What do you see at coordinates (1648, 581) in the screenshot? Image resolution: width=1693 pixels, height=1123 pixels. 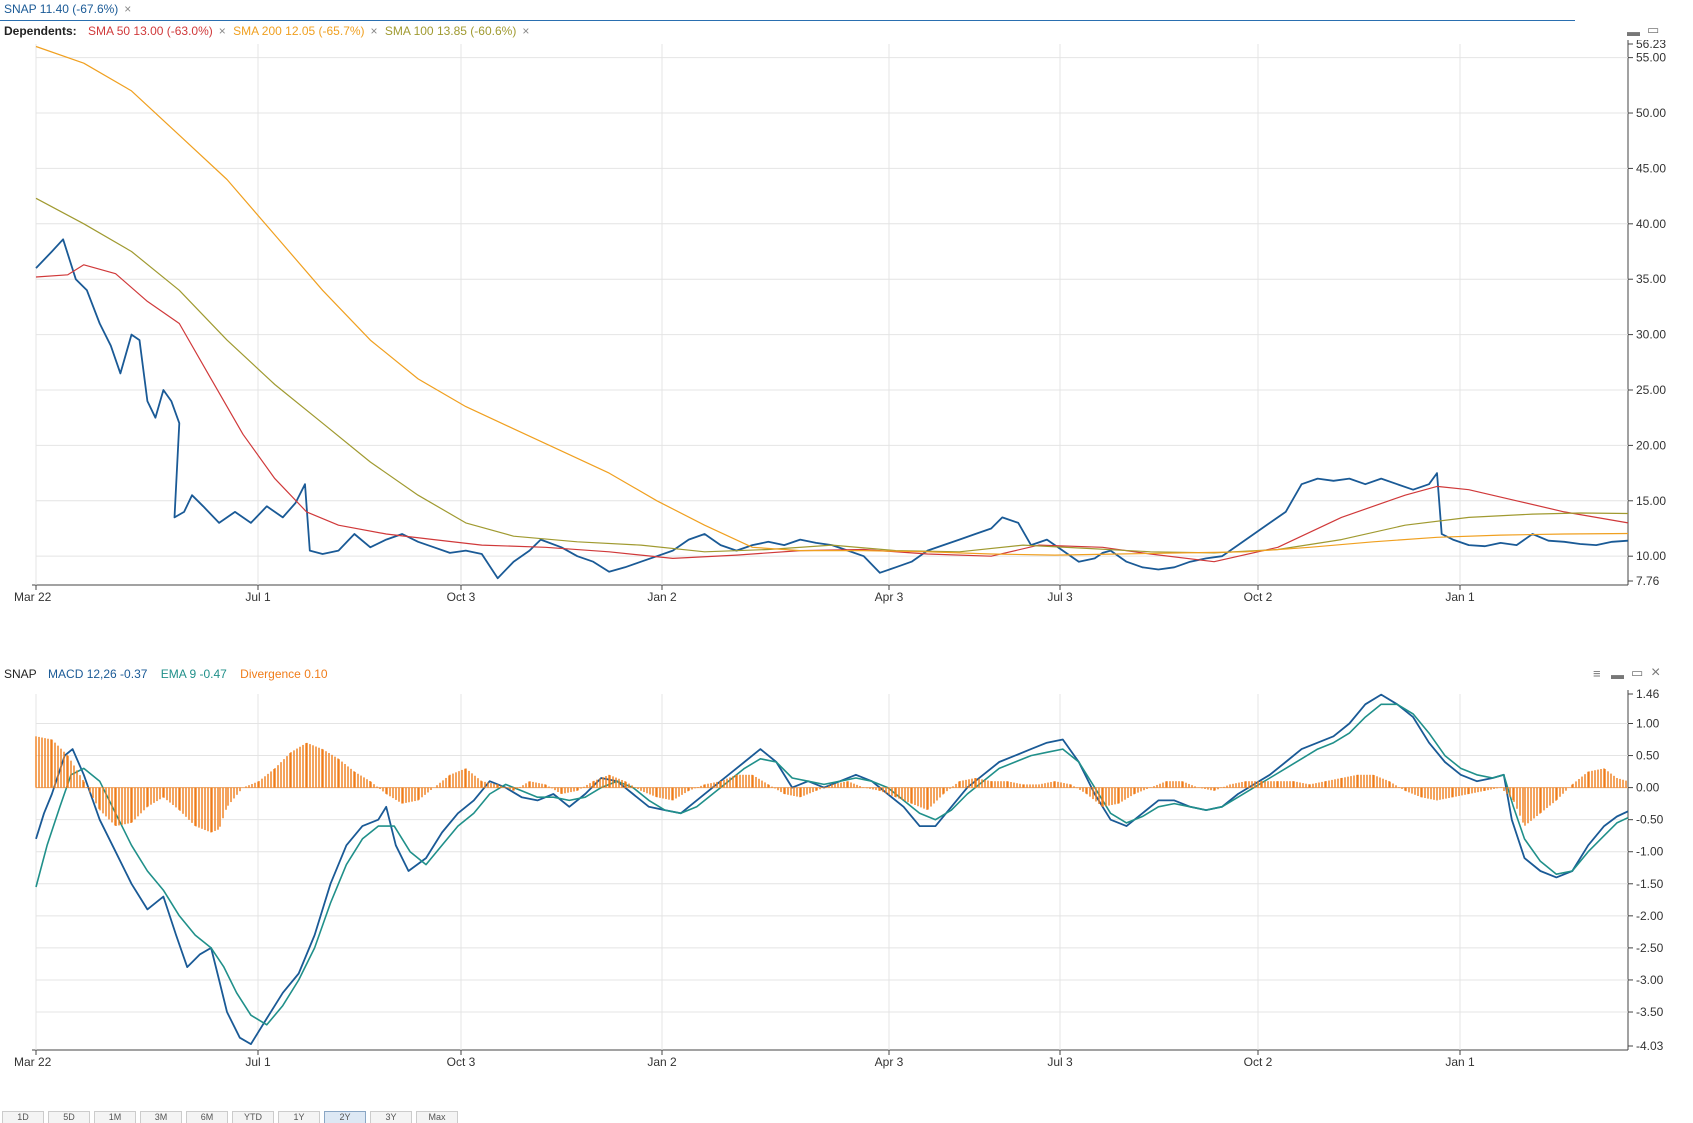 I see `price-y-tick-label: 7.76` at bounding box center [1648, 581].